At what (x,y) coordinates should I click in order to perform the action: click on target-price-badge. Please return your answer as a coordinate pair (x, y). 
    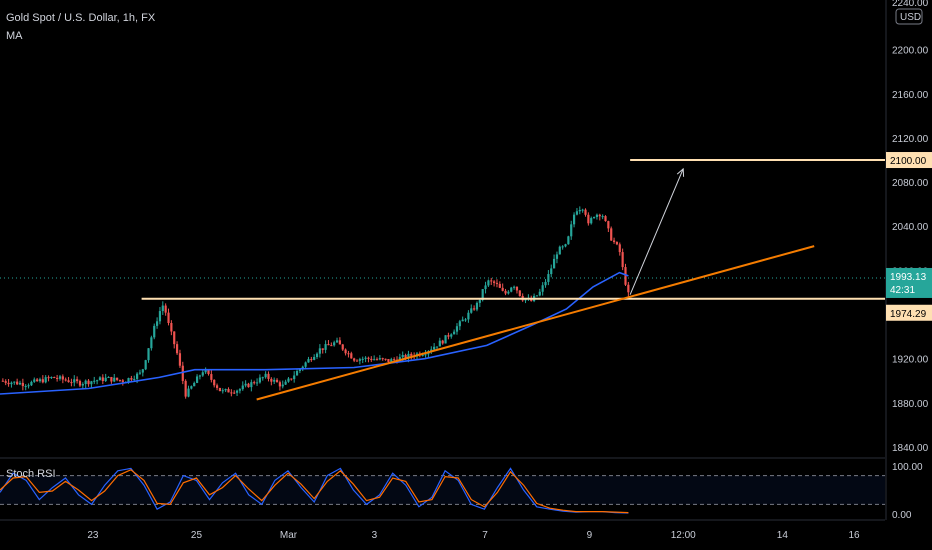
    Looking at the image, I should click on (909, 160).